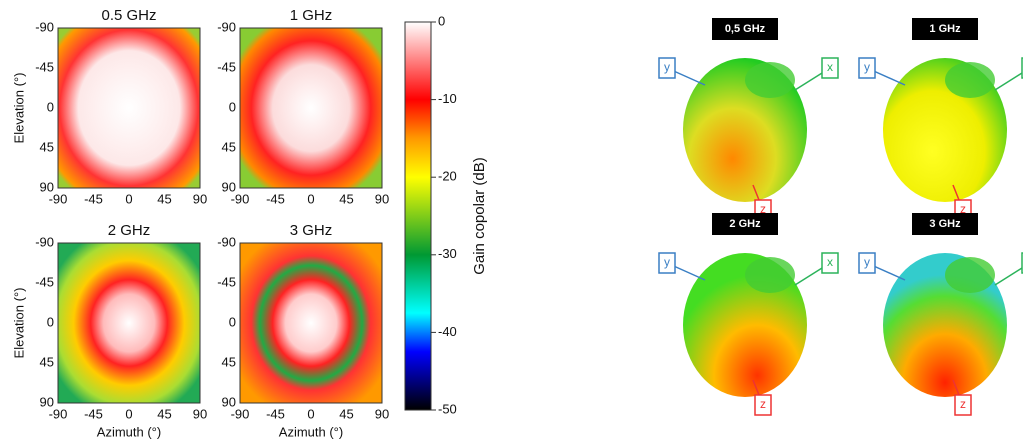  I want to click on pattern-title: 3 GHz, so click(945, 224).